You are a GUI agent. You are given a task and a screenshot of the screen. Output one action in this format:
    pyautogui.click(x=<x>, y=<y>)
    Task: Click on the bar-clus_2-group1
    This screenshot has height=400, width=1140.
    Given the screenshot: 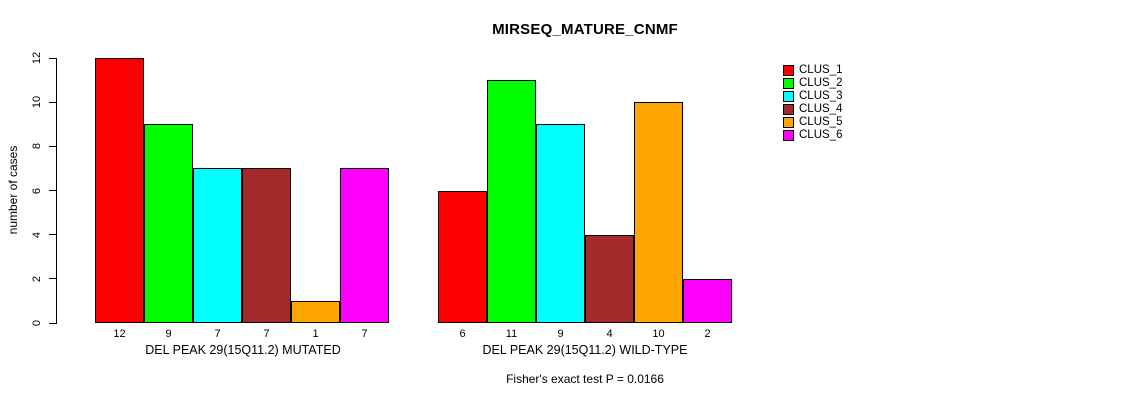 What is the action you would take?
    pyautogui.click(x=168, y=223)
    